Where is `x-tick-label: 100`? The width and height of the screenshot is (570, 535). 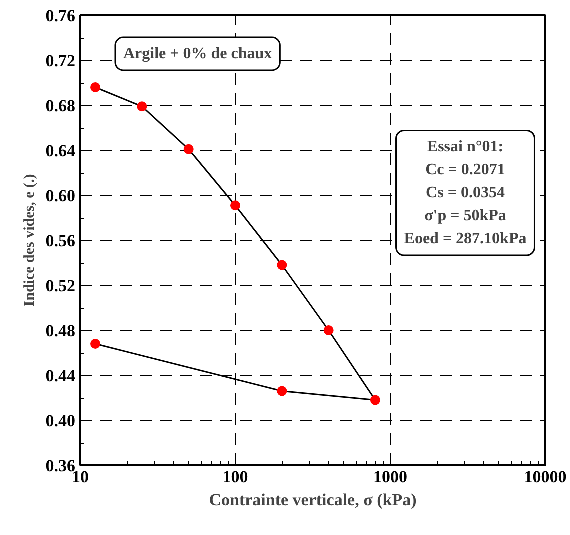
x-tick-label: 100 is located at coordinates (235, 477).